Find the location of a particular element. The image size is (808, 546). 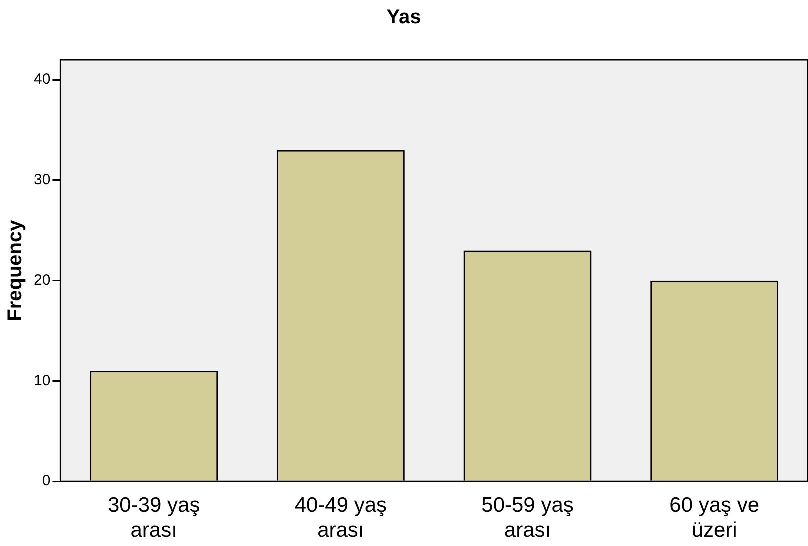

y-axis-title: Frequency is located at coordinates (15, 270).